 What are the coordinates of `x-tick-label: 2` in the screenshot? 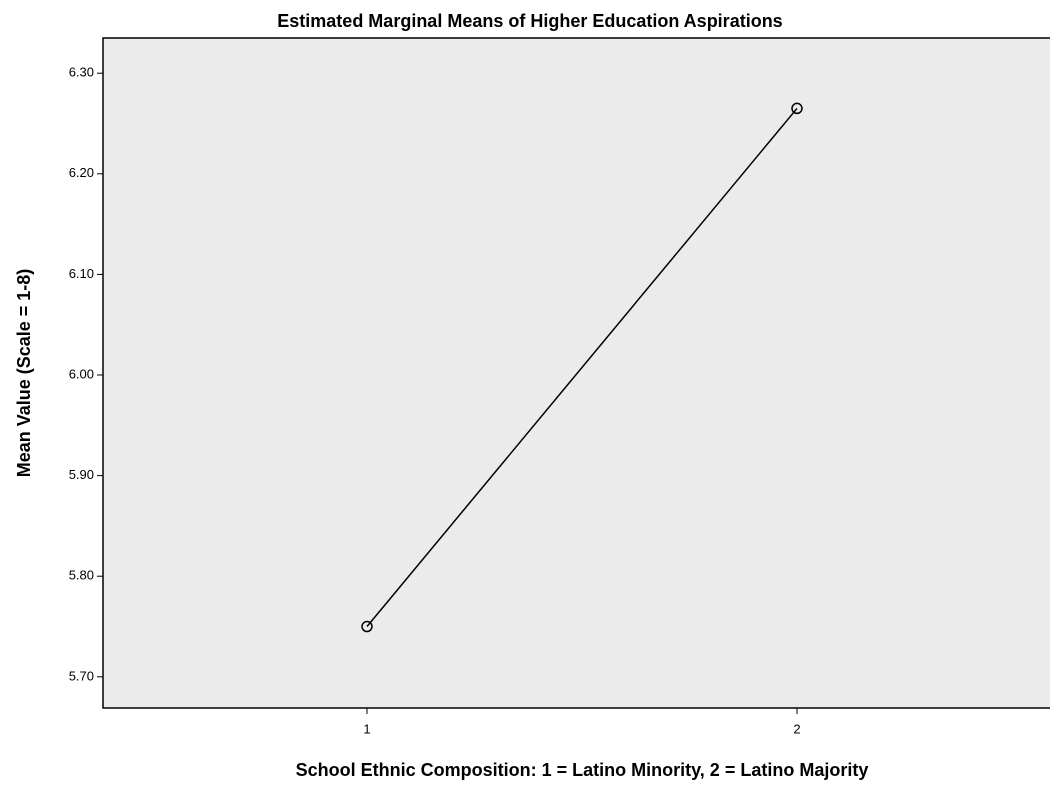 It's located at (796, 728).